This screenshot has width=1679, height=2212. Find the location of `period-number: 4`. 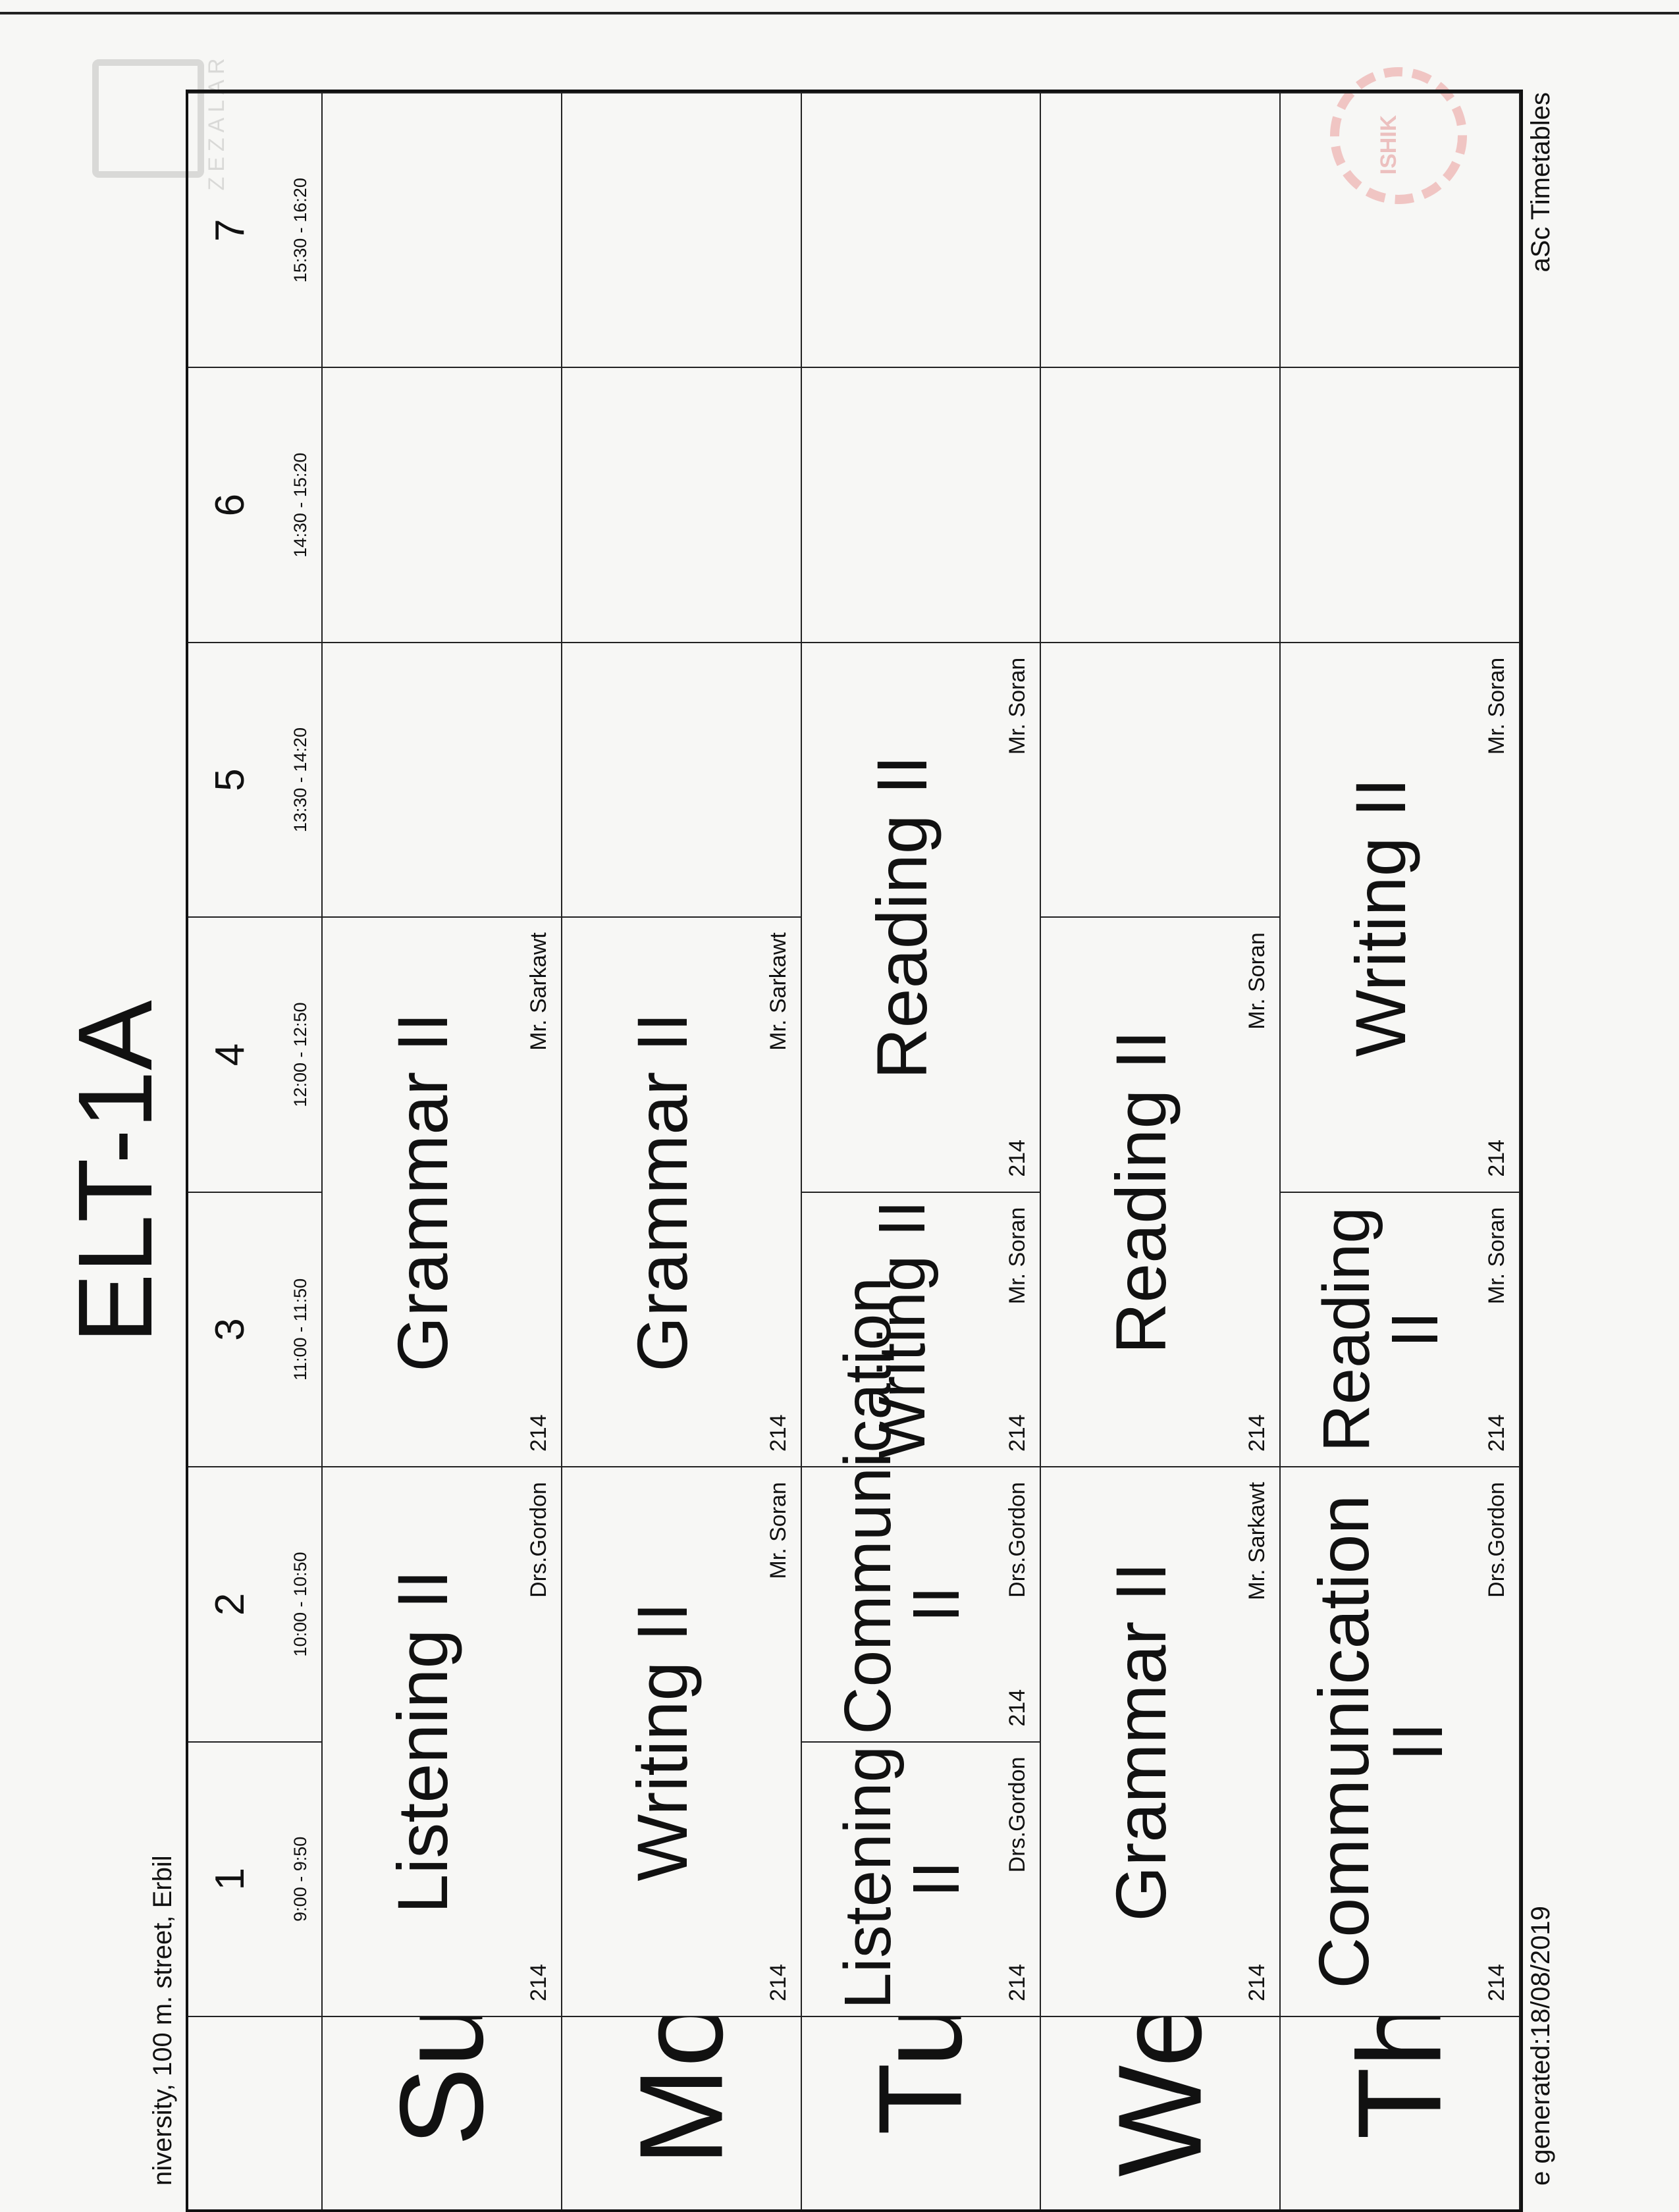

period-number: 4 is located at coordinates (230, 1054).